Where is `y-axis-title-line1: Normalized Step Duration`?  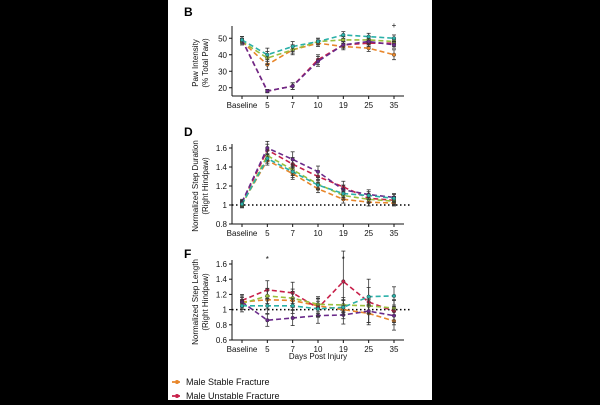
y-axis-title-line1: Normalized Step Duration is located at coordinates (195, 186).